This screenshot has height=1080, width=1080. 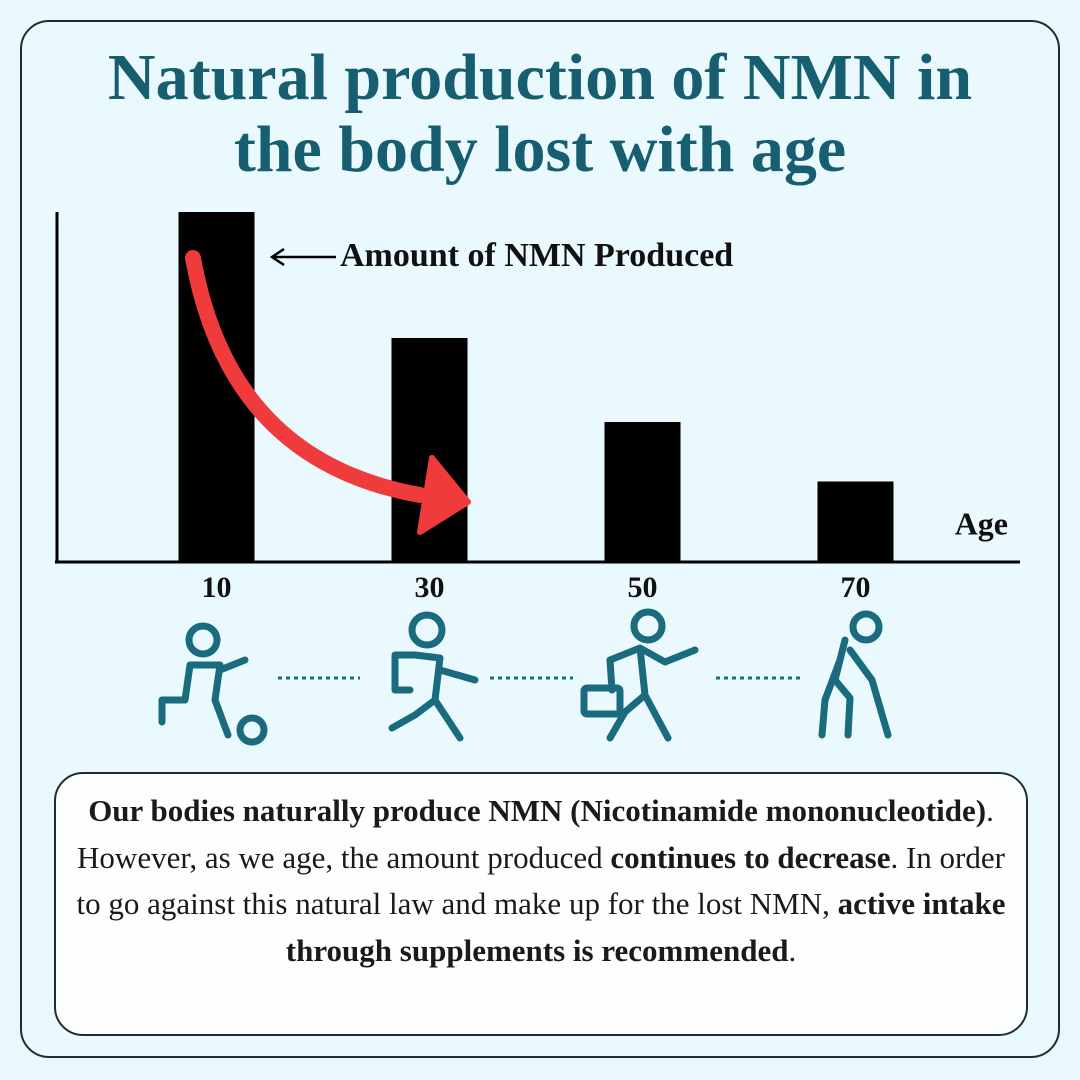 What do you see at coordinates (213, 684) in the screenshot?
I see `child-icon` at bounding box center [213, 684].